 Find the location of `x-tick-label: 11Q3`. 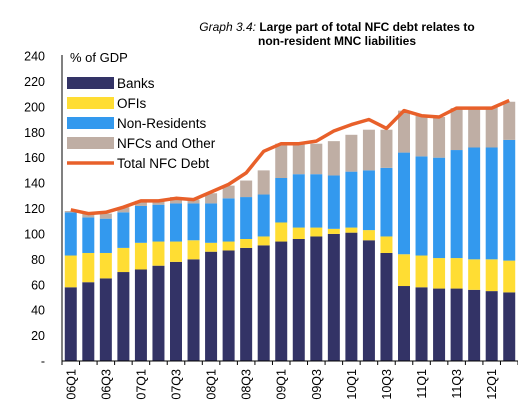

x-tick-label: 11Q3 is located at coordinates (457, 384).